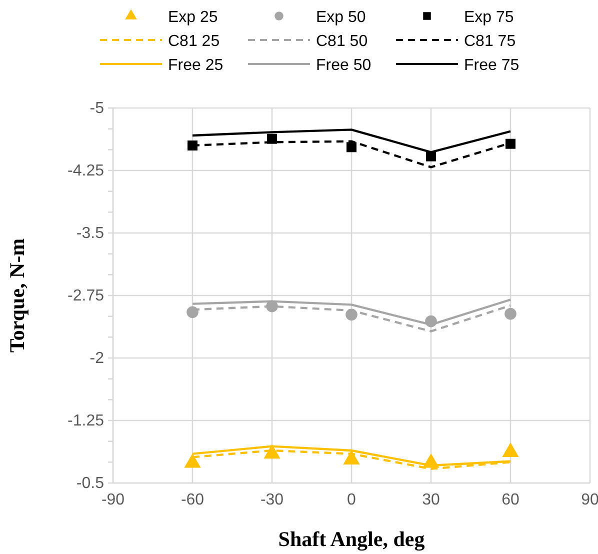 Image resolution: width=598 pixels, height=554 pixels. Describe the element at coordinates (492, 65) in the screenshot. I see `legend-label: Free 75` at that location.